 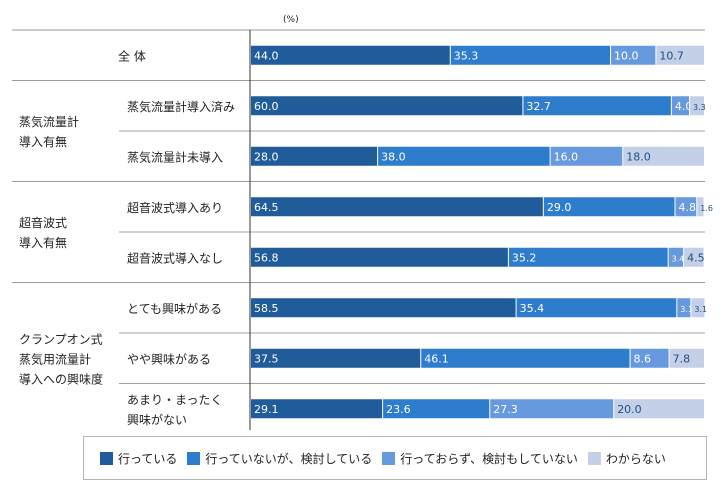 What do you see at coordinates (559, 207) in the screenshot?
I see `data-label: 29.0` at bounding box center [559, 207].